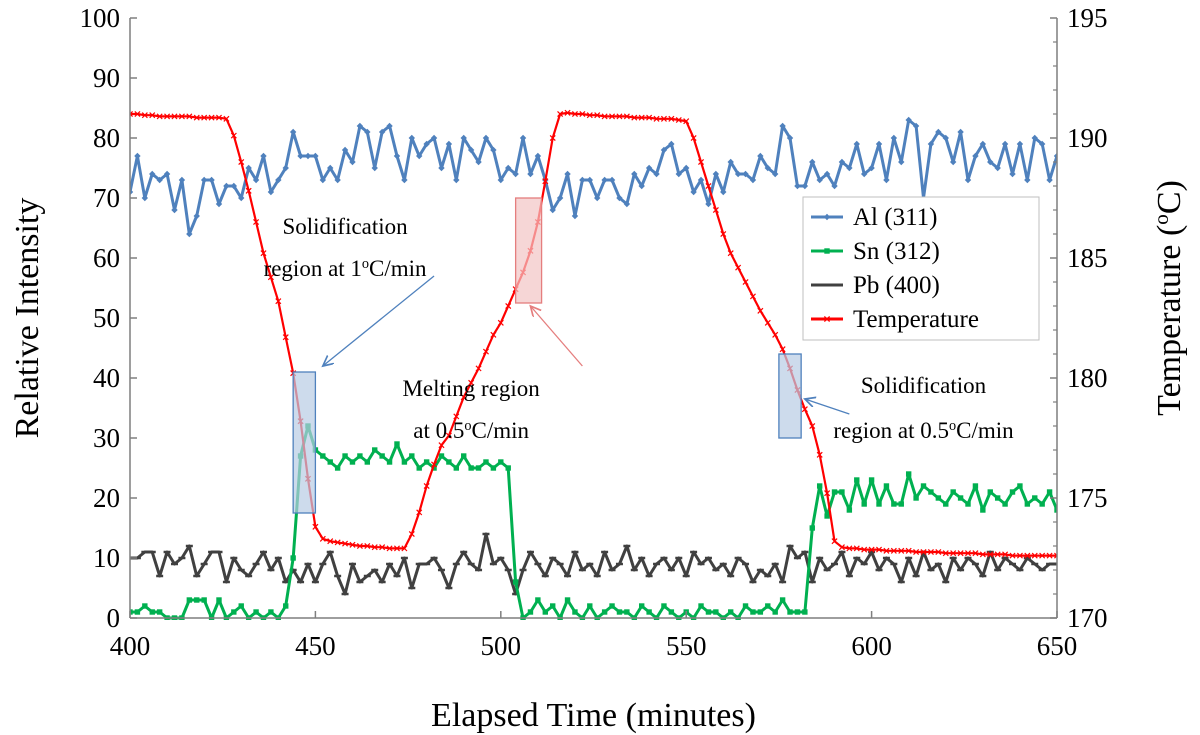 This screenshot has height=735, width=1200. I want to click on series-pb, so click(593, 564).